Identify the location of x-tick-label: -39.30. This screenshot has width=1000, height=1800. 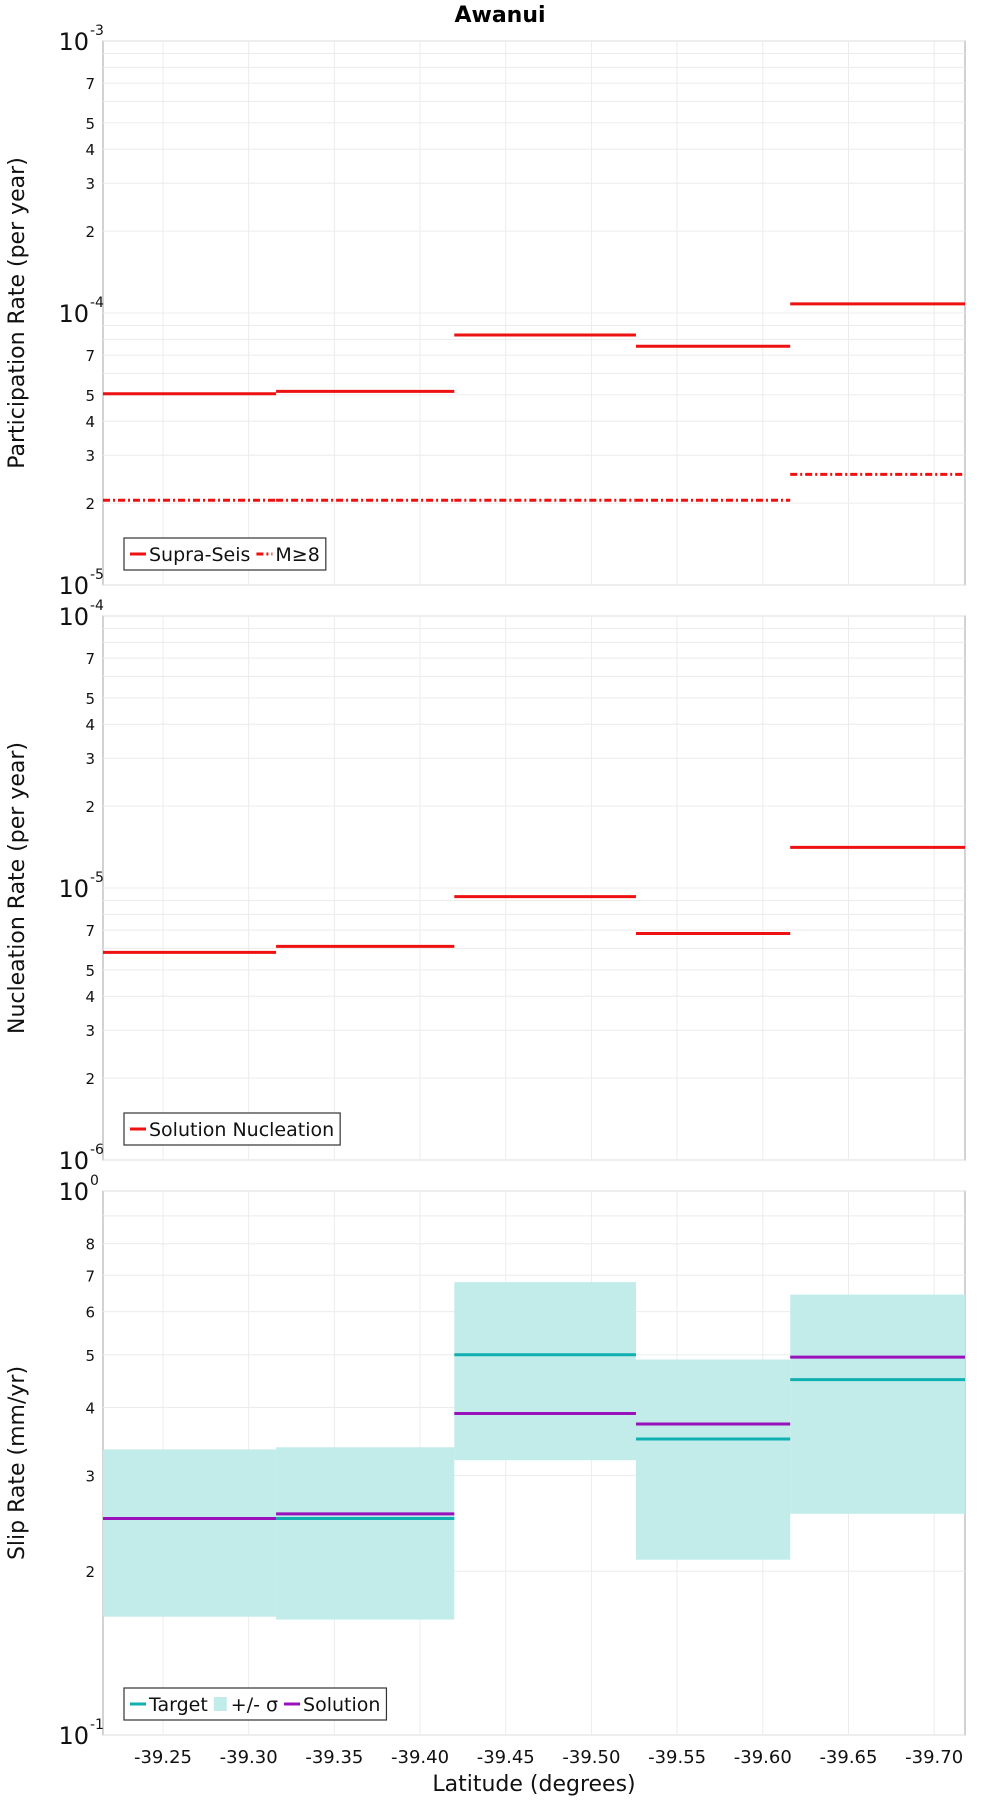
(249, 1757).